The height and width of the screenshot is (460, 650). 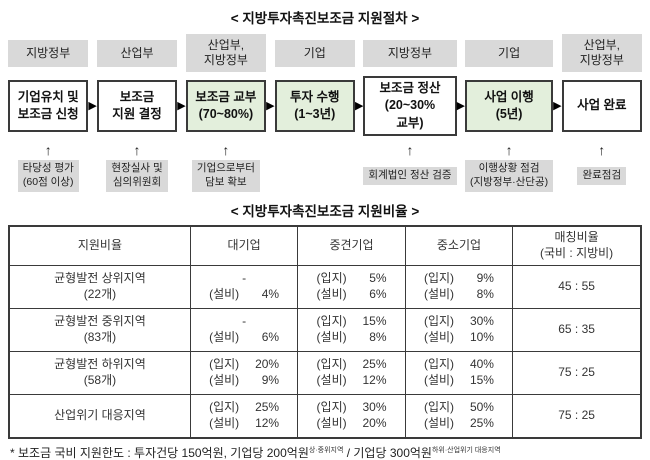 I want to click on region-label: 산업위기 대응지역, so click(x=100, y=415).